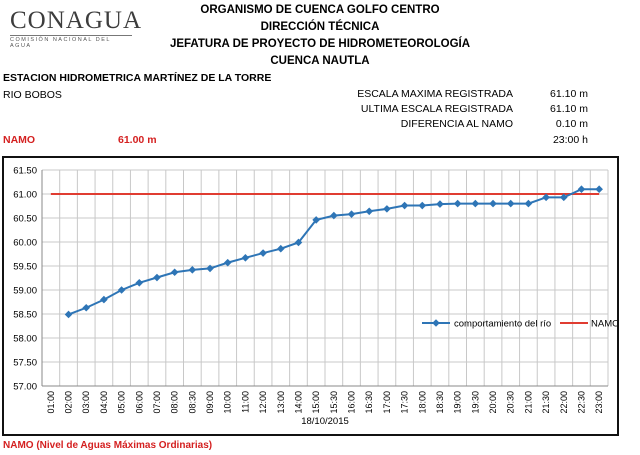  Describe the element at coordinates (25, 363) in the screenshot. I see `y-tick-label: 57.50` at that location.